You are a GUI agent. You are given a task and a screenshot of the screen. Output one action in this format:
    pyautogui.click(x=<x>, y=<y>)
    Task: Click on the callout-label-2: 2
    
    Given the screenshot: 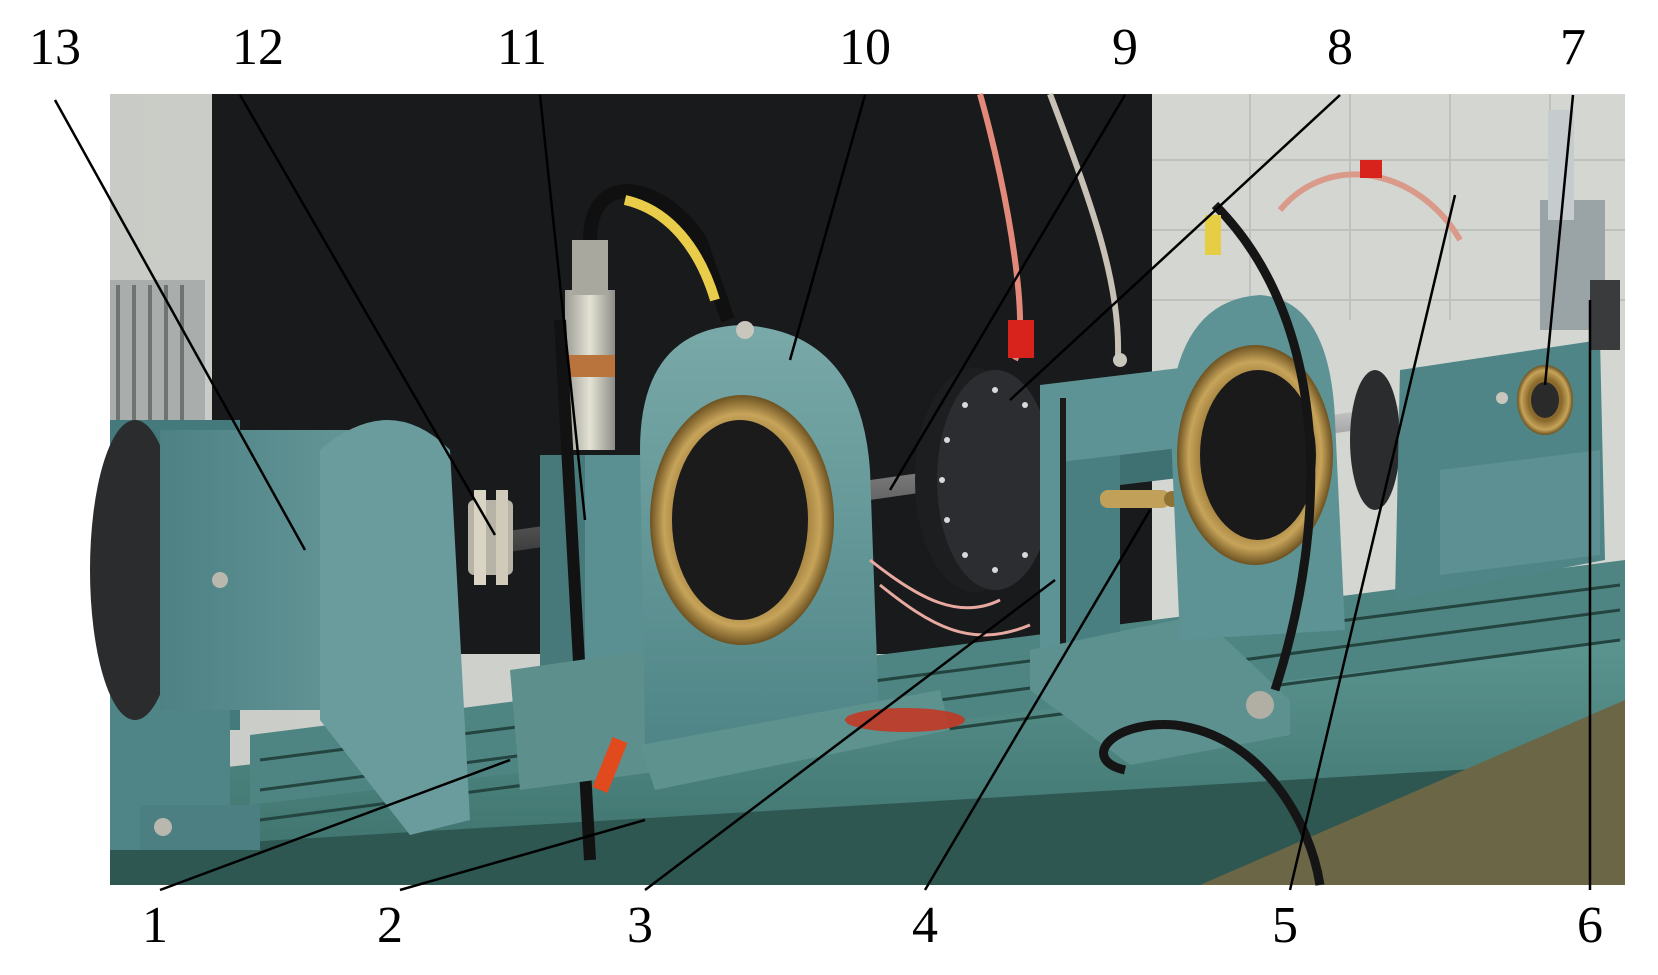 What is the action you would take?
    pyautogui.click(x=390, y=925)
    